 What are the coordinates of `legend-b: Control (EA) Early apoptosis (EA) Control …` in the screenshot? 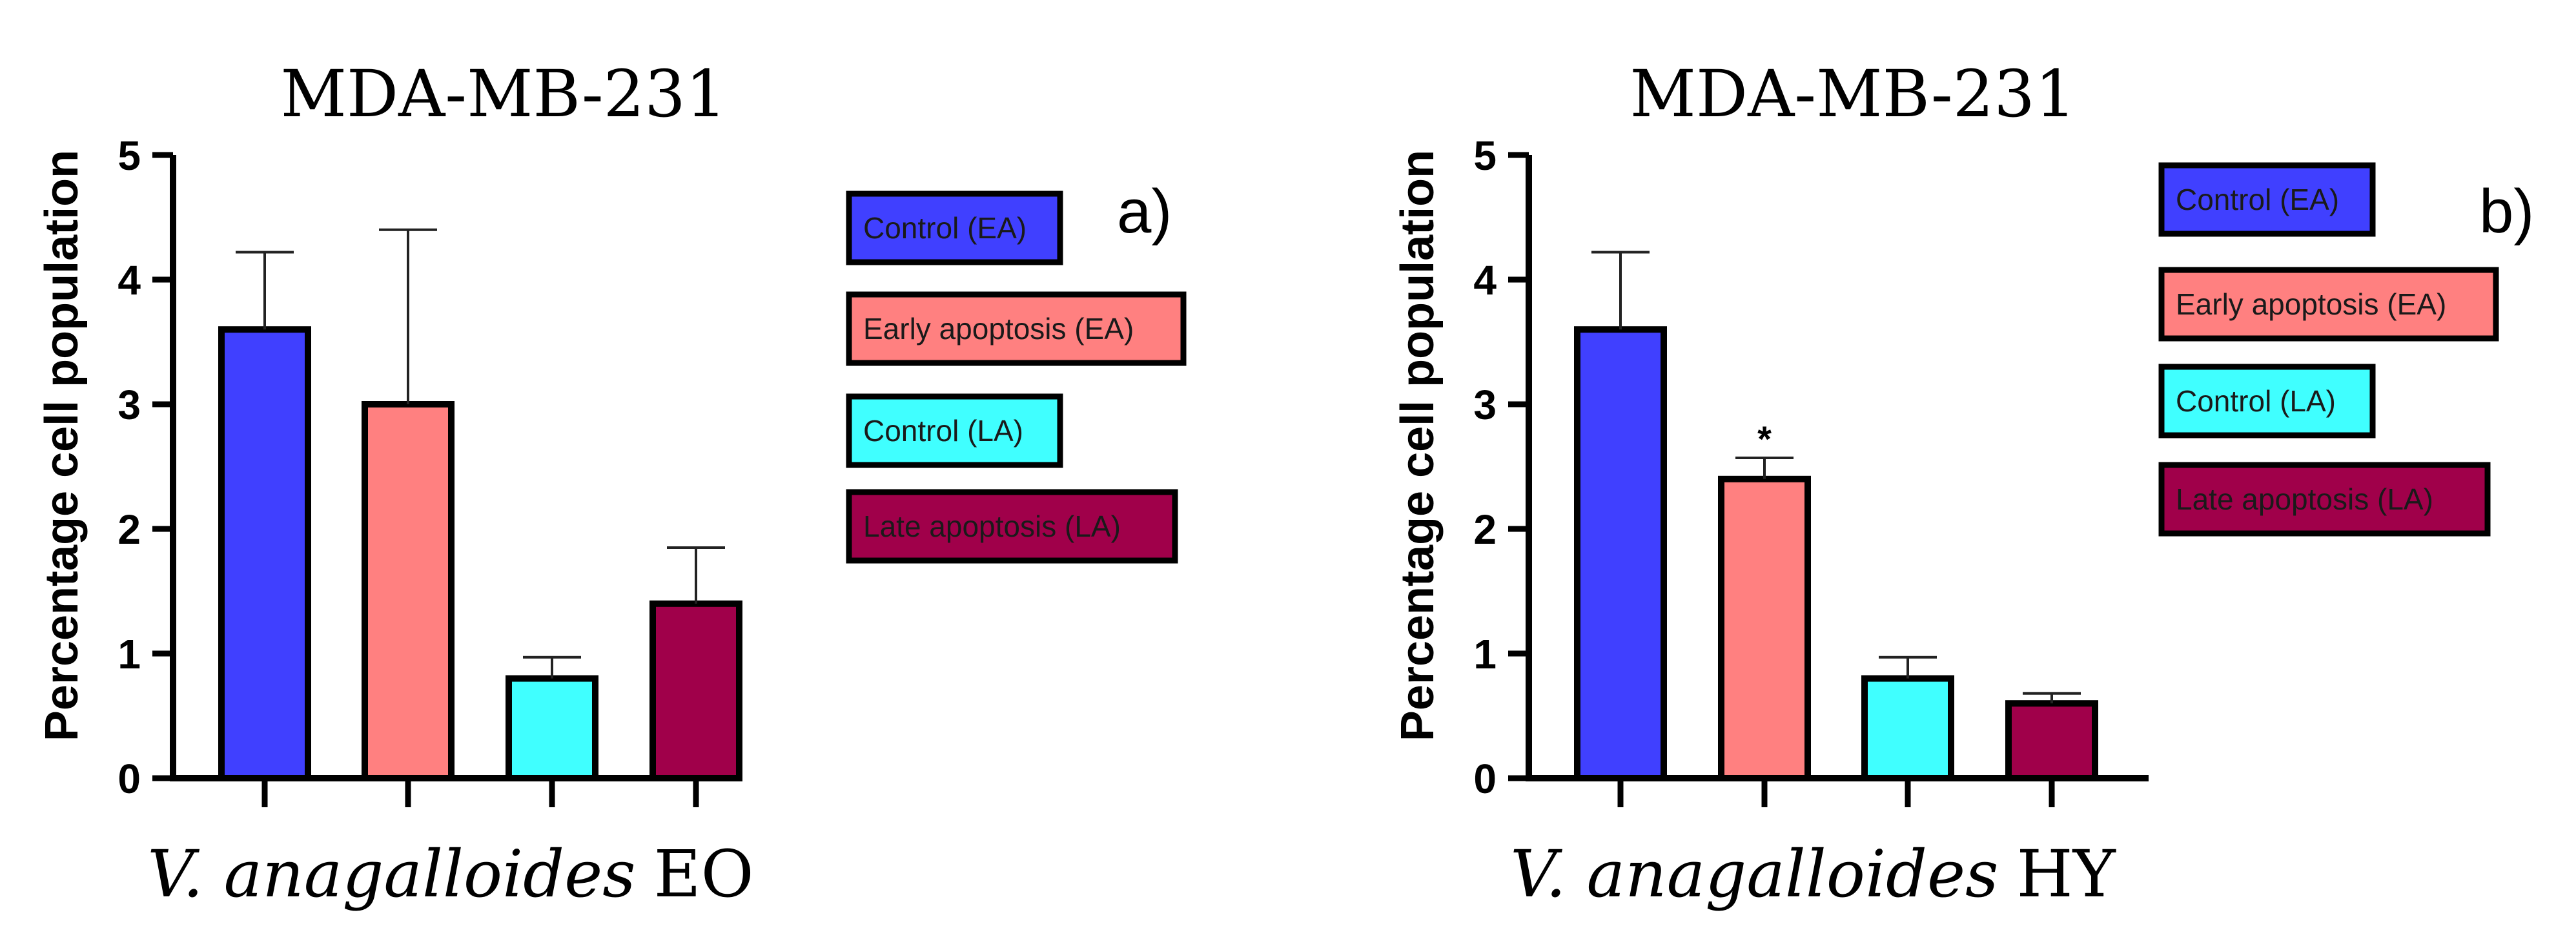 It's located at (2328, 349).